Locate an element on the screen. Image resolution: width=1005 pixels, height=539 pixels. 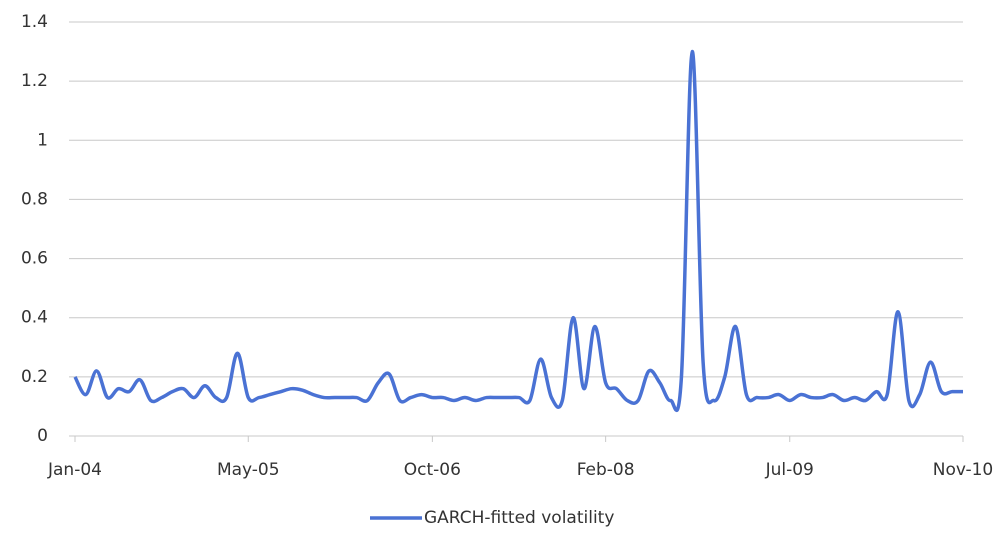
x-tick-label: Oct-06 is located at coordinates (432, 470).